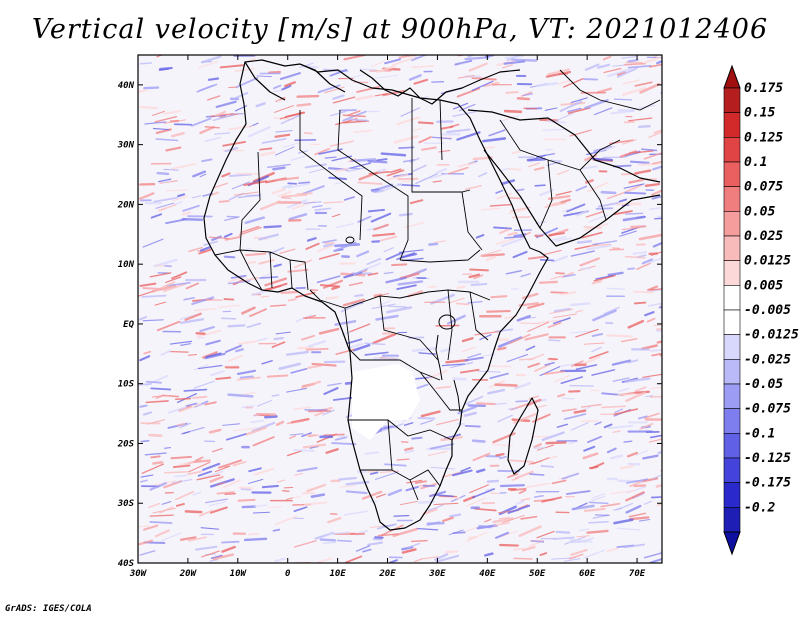  I want to click on colorbar-segment, so click(732, 495).